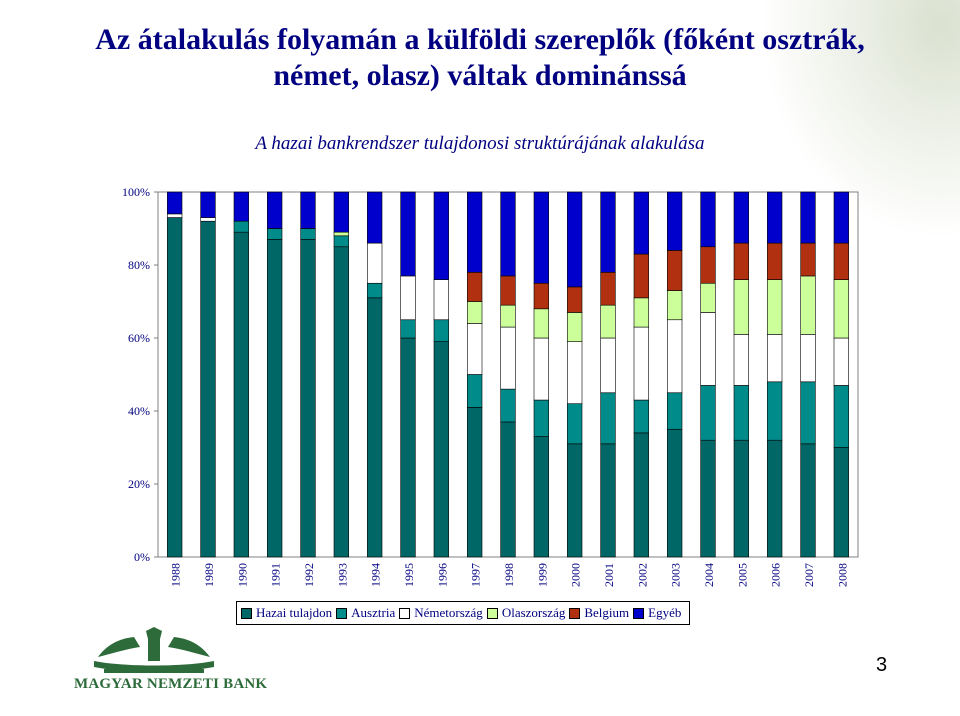  Describe the element at coordinates (209, 575) in the screenshot. I see `x-tick-label: 1989` at that location.